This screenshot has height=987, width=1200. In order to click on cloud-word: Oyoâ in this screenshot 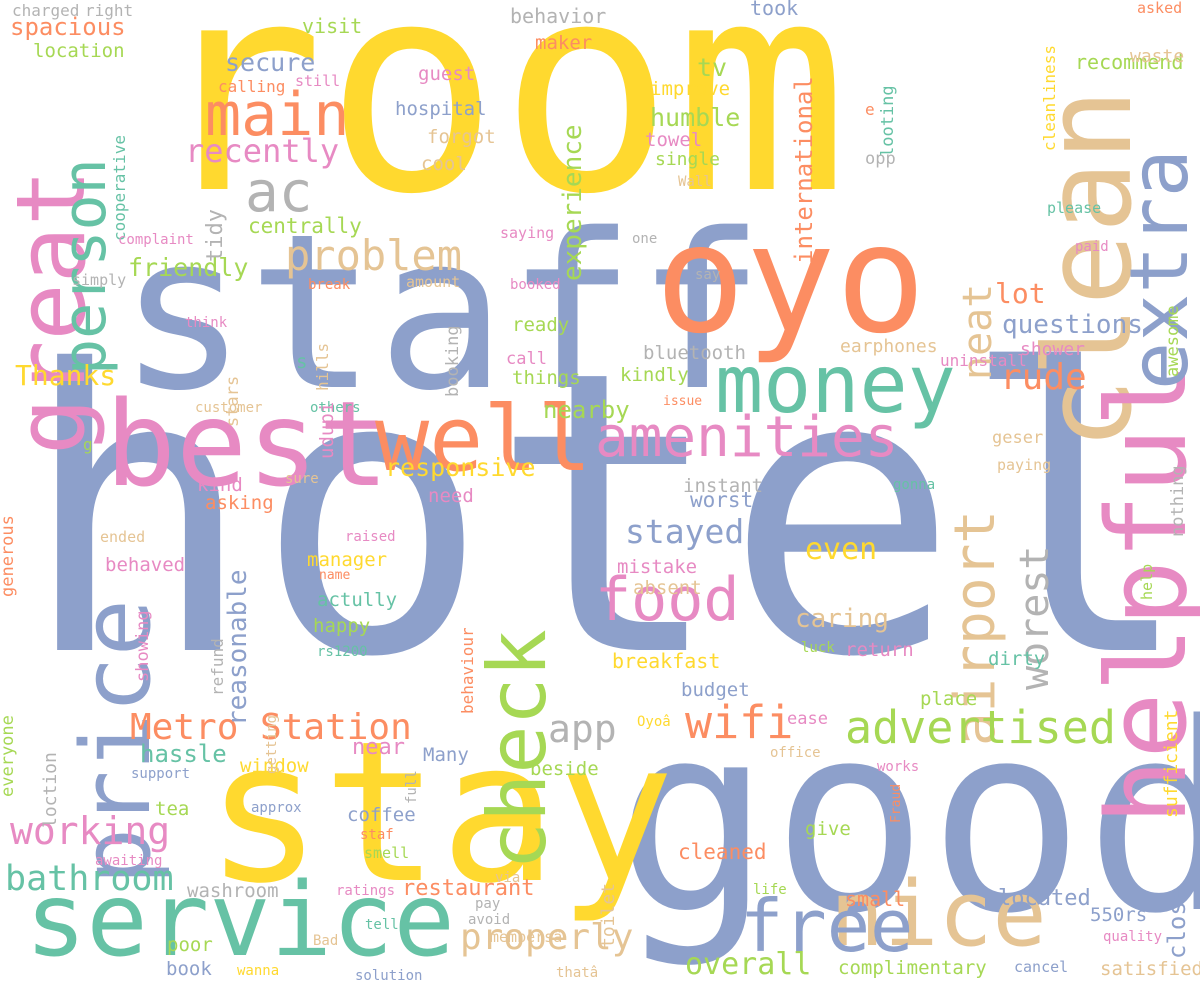, I will do `click(654, 722)`.